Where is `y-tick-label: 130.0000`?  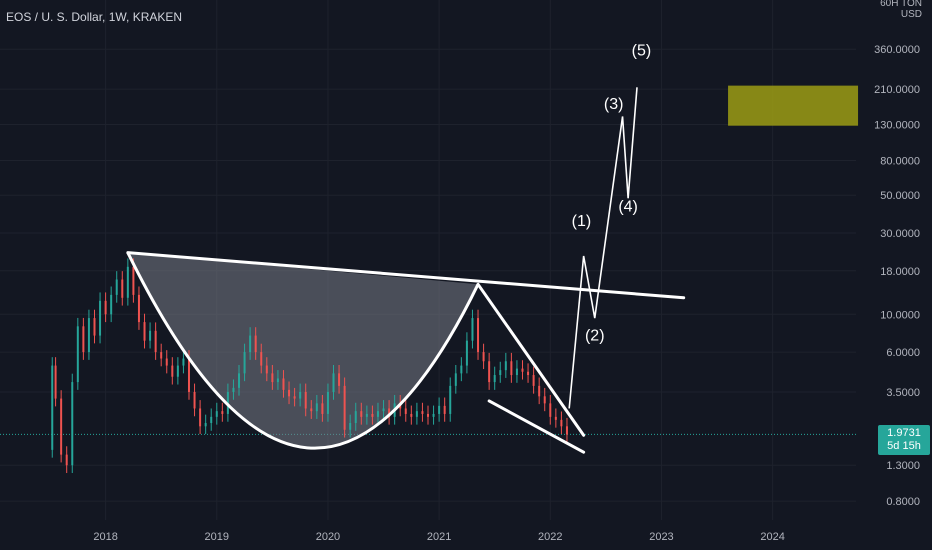 y-tick-label: 130.0000 is located at coordinates (897, 126).